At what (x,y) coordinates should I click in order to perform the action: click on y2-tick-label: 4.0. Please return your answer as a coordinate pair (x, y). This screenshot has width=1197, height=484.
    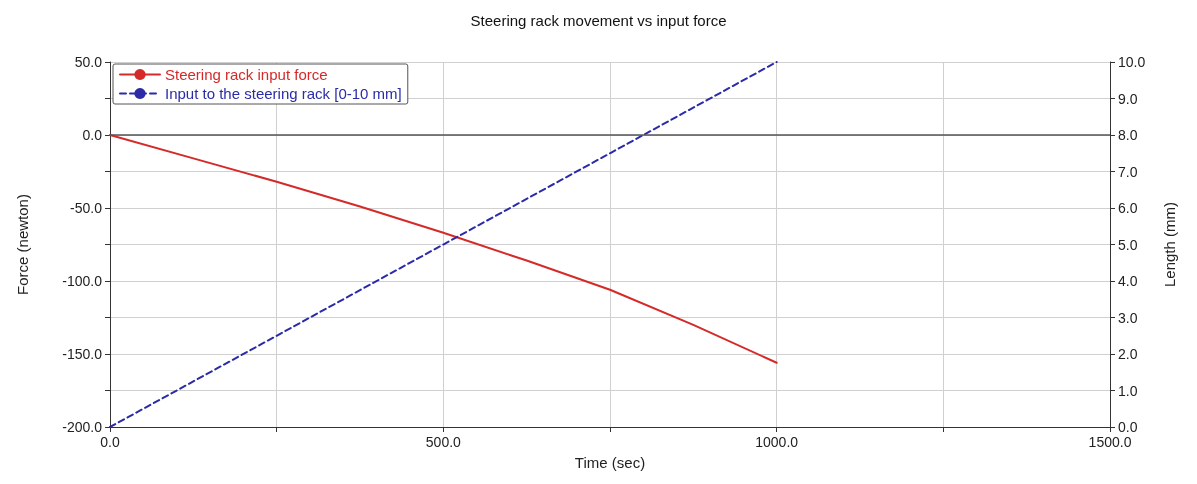
    Looking at the image, I should click on (1128, 281).